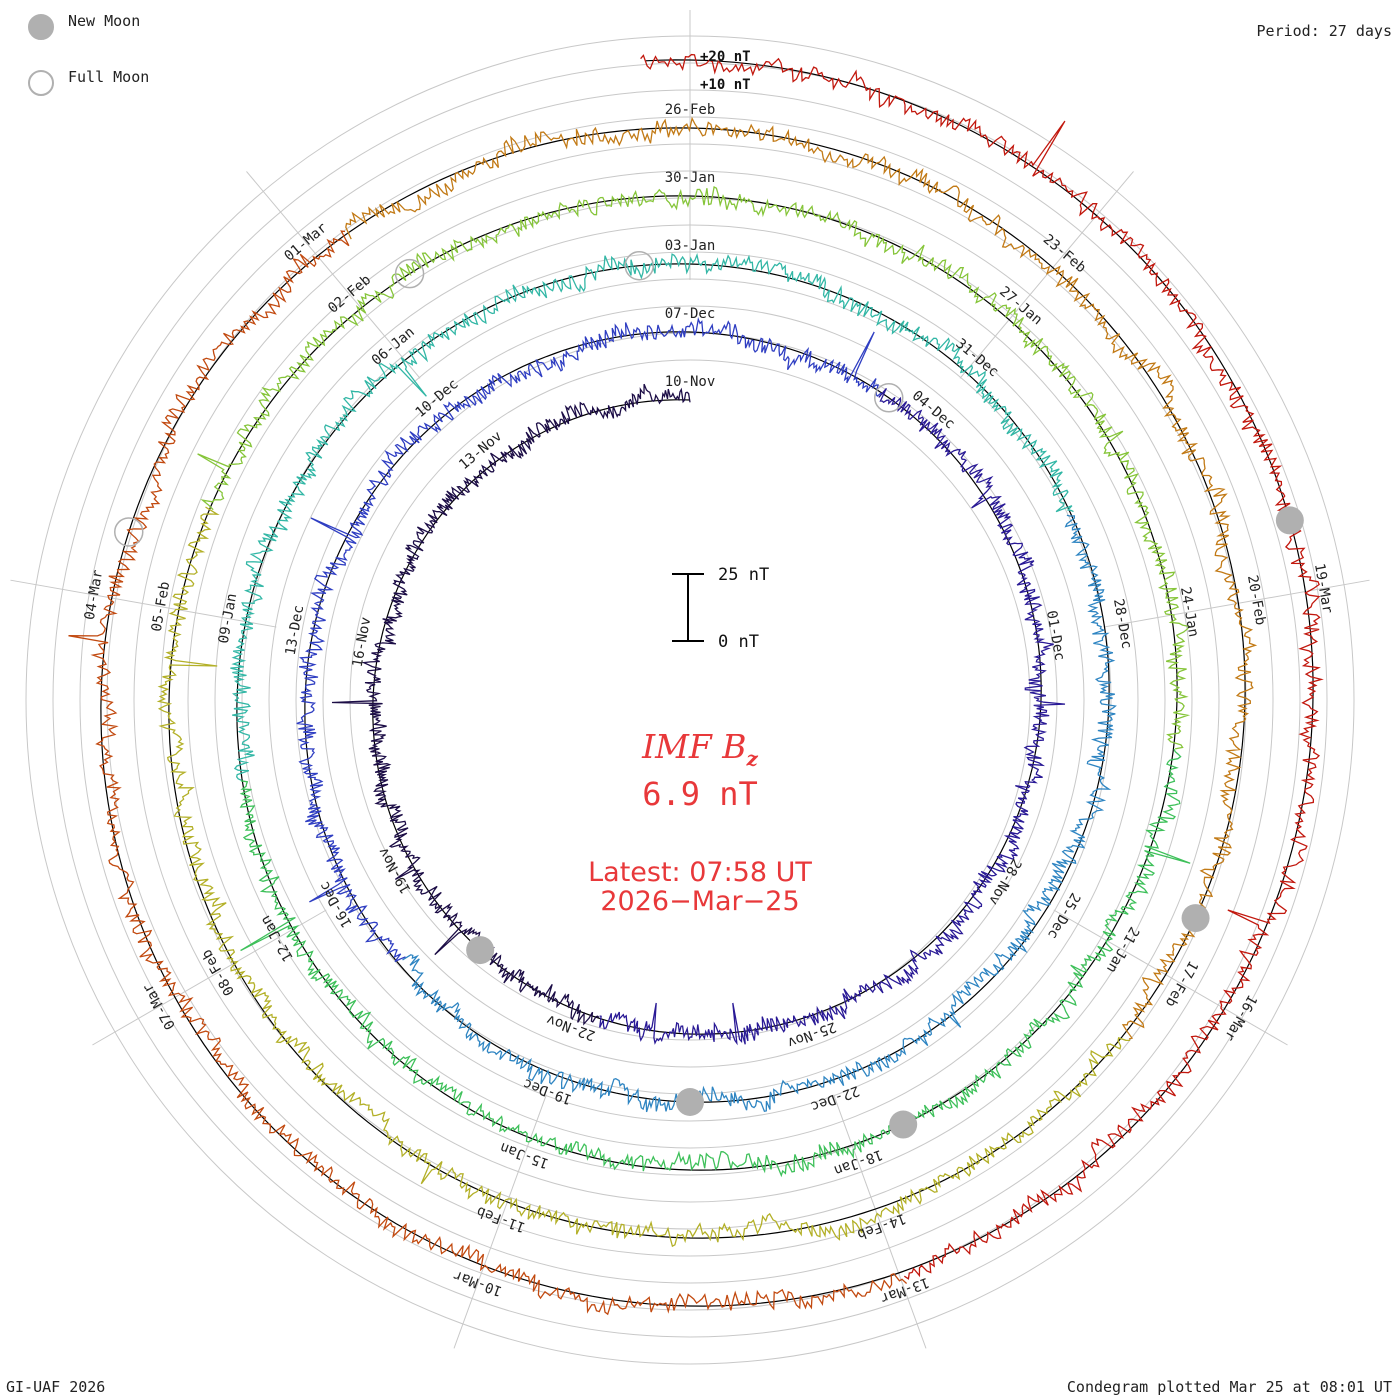  Describe the element at coordinates (104, 21) in the screenshot. I see `legend-new-moon-label: New Moon` at that location.